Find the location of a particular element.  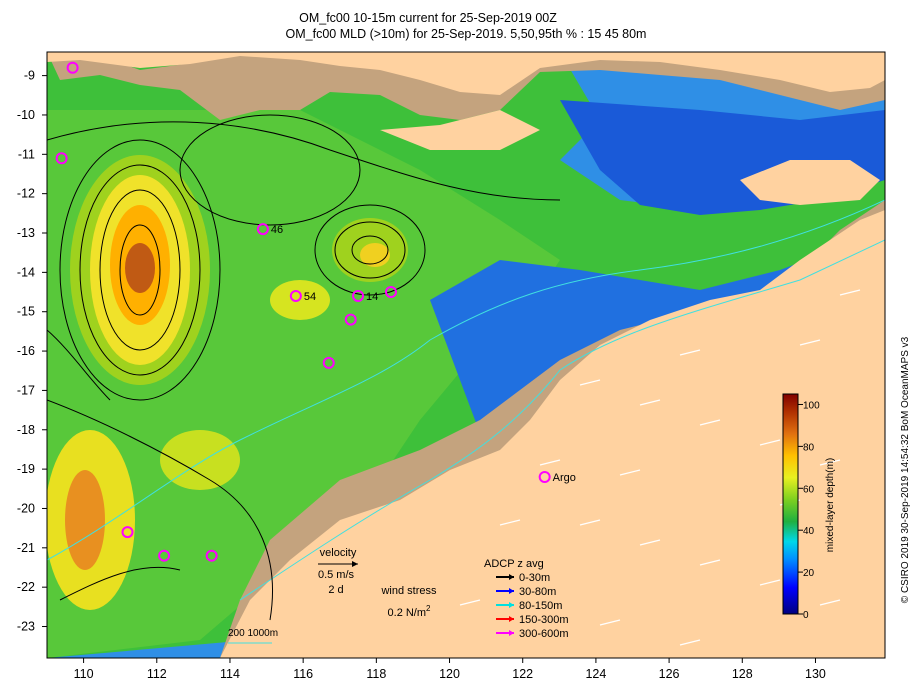

x-tick-label: 124 is located at coordinates (595, 674).